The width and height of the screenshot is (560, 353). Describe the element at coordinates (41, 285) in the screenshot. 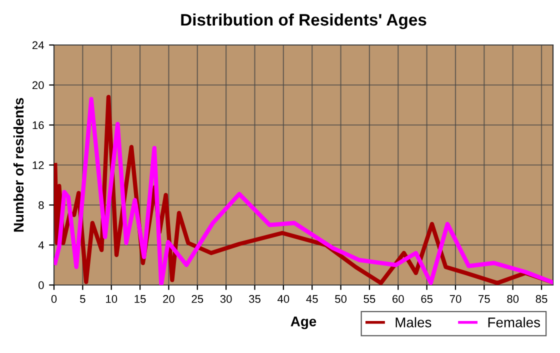

I see `y-tick-label: 0` at that location.